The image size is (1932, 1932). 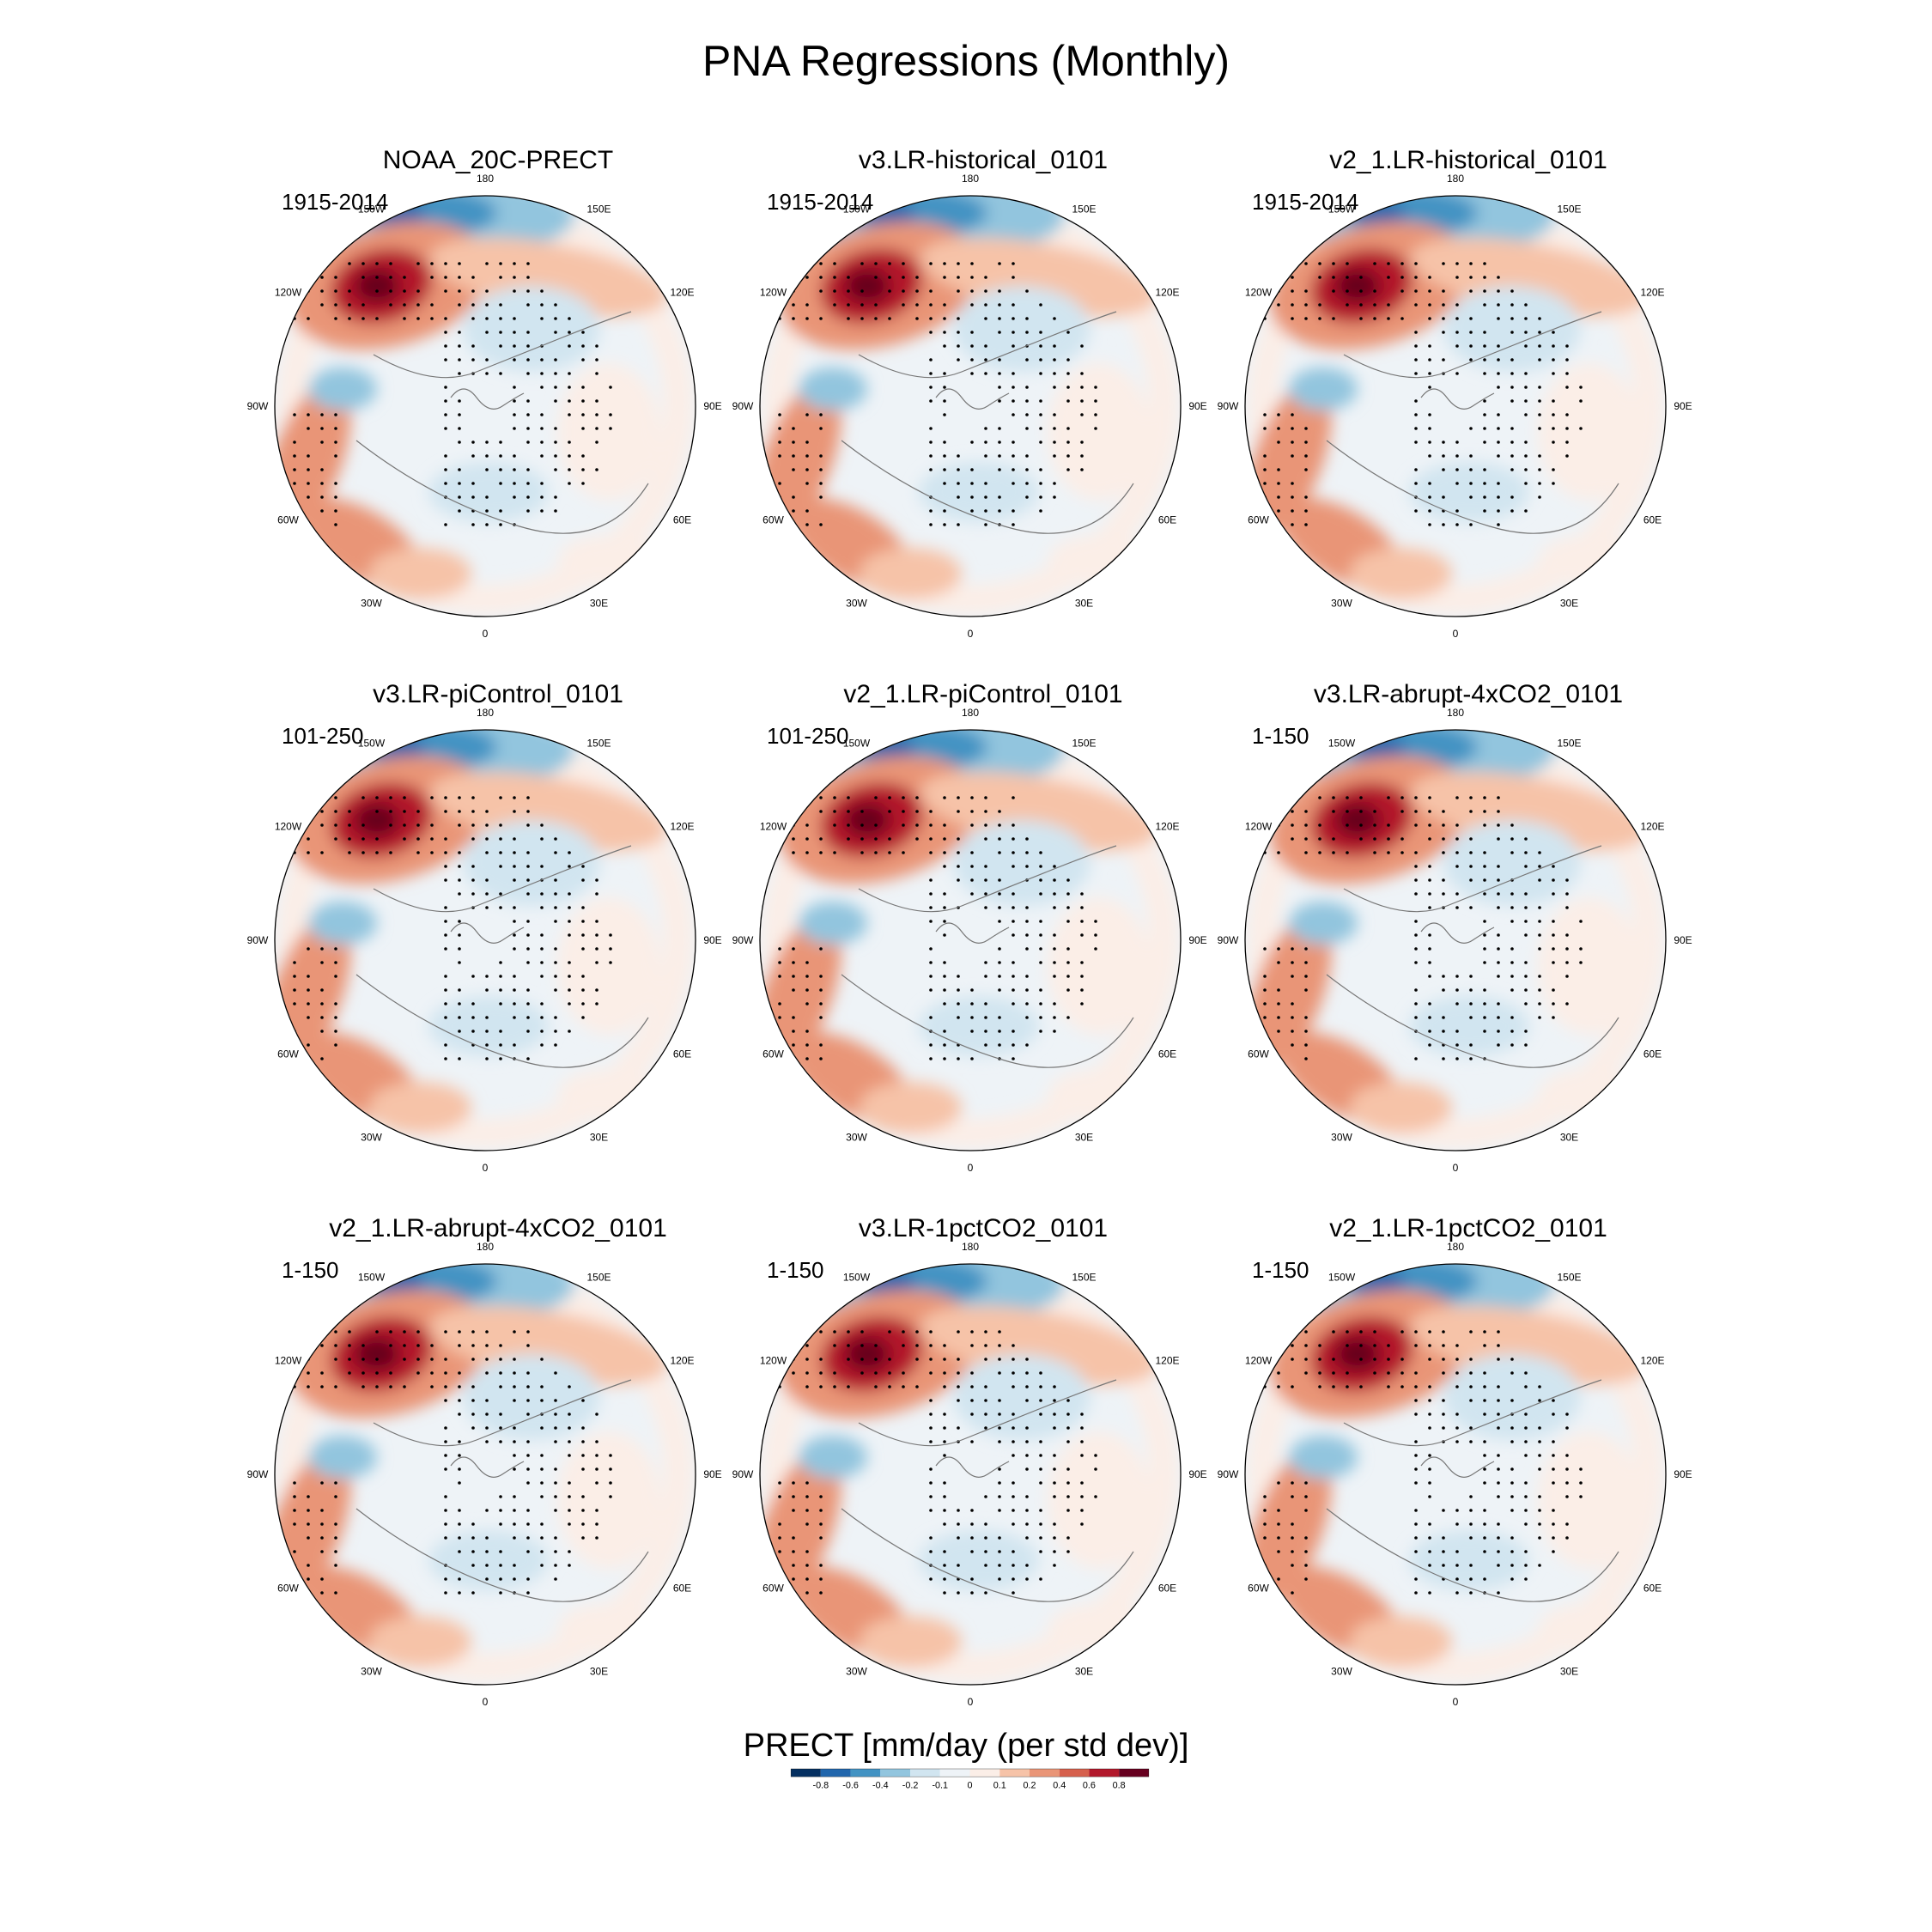 I want to click on panel-title: v3.LR-1pctCO2_0101, so click(x=984, y=1228).